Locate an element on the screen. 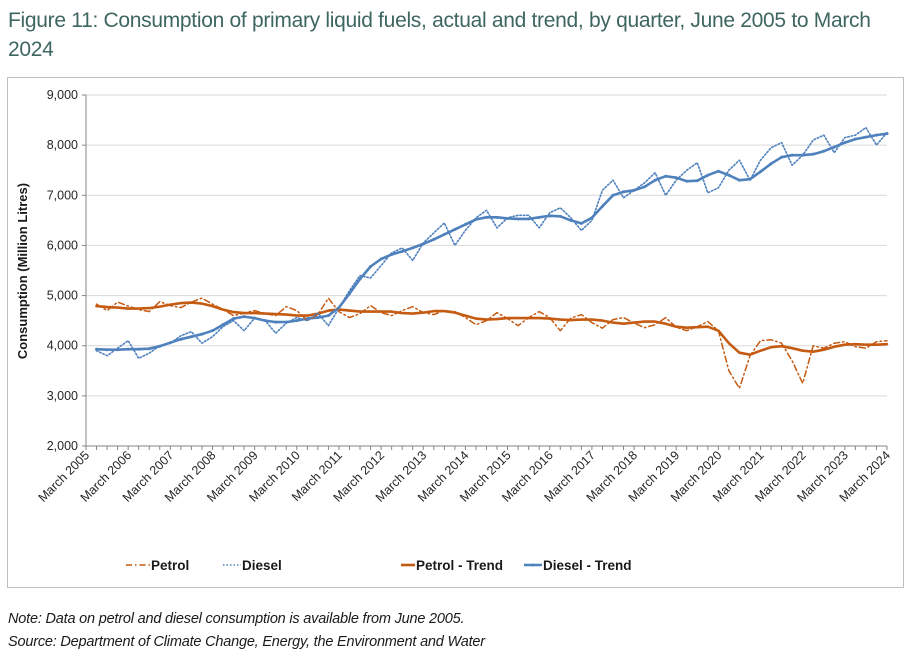 The image size is (915, 669). legend-item-petrol: Petrol is located at coordinates (157, 565).